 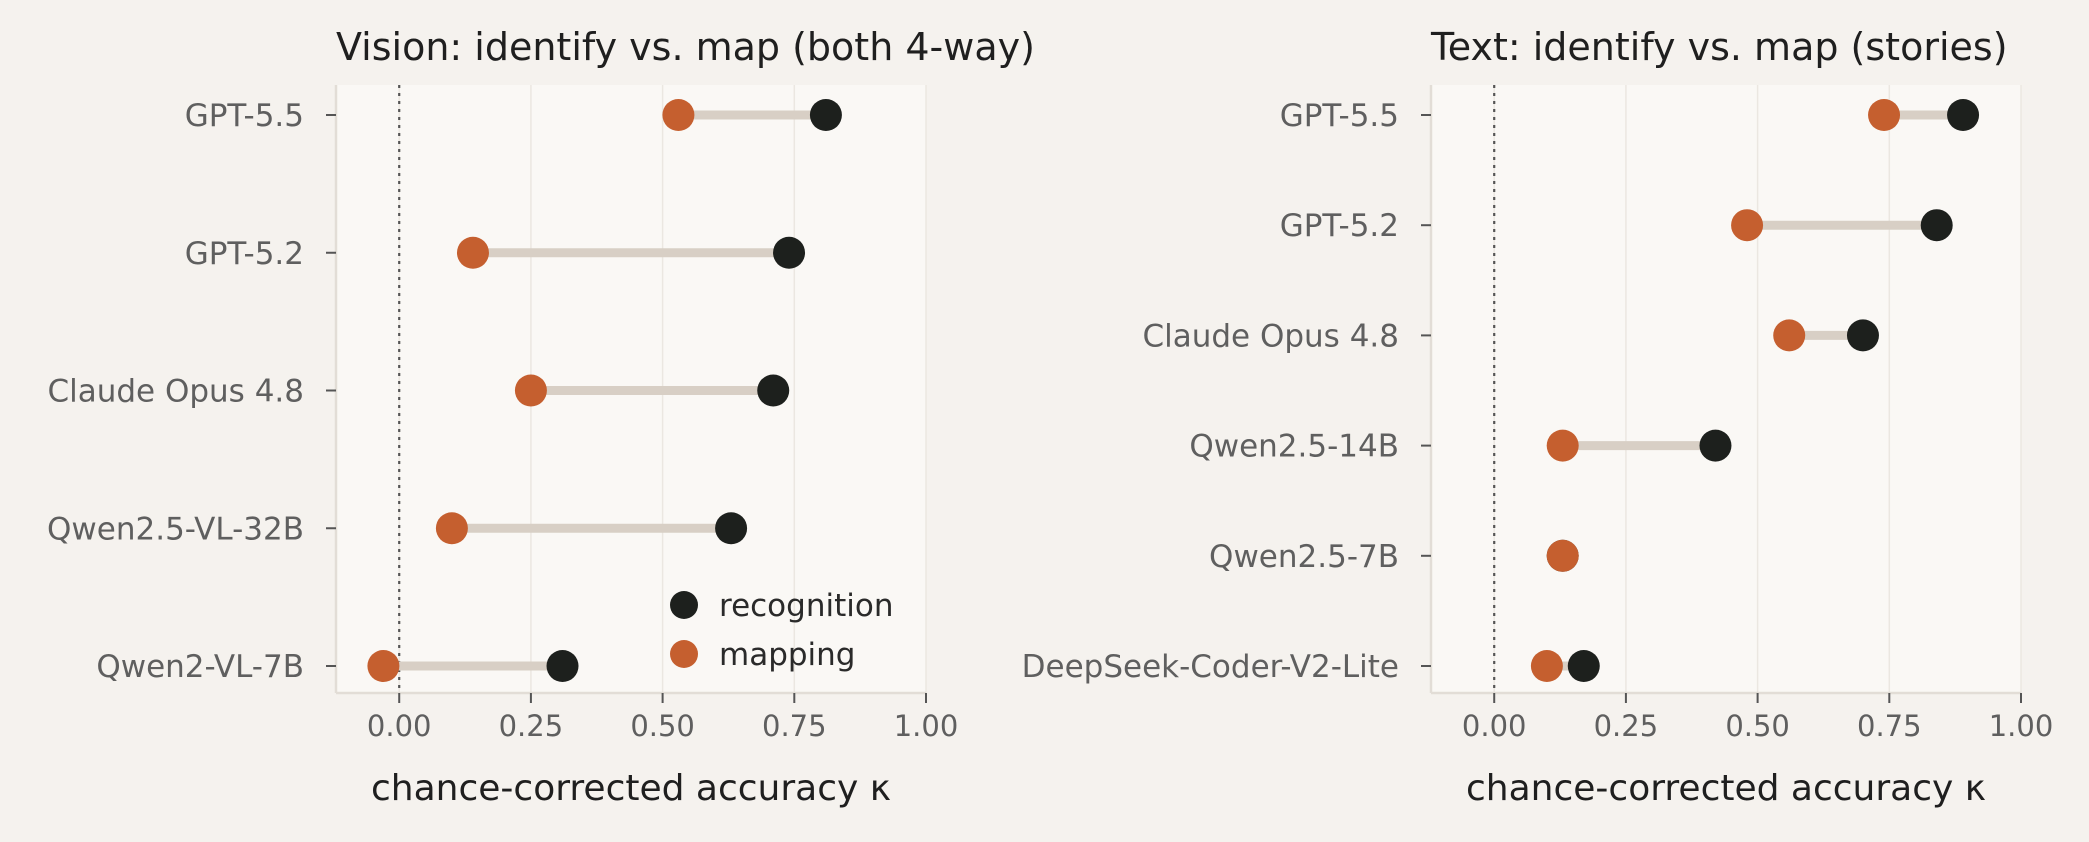 What do you see at coordinates (685, 47) in the screenshot?
I see `chart-title: Vision: identify vs. map (both 4-way)` at bounding box center [685, 47].